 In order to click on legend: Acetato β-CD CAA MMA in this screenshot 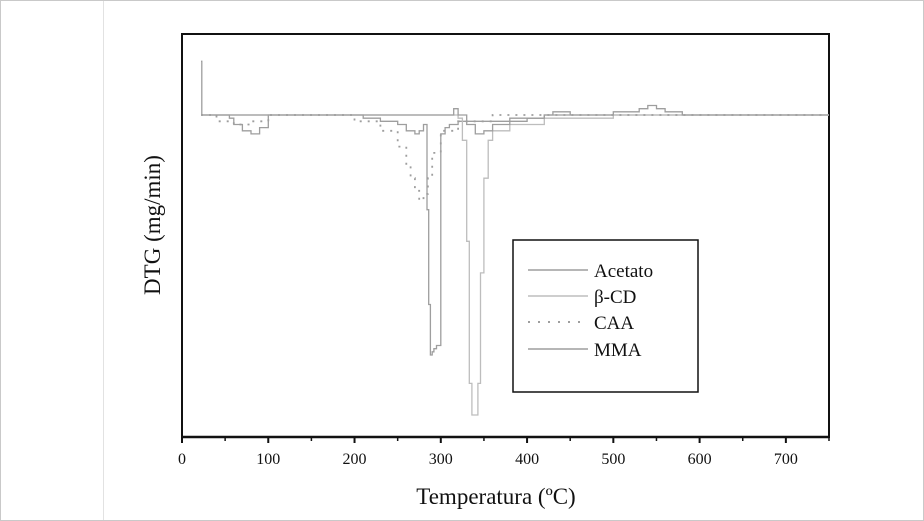, I will do `click(605, 316)`.